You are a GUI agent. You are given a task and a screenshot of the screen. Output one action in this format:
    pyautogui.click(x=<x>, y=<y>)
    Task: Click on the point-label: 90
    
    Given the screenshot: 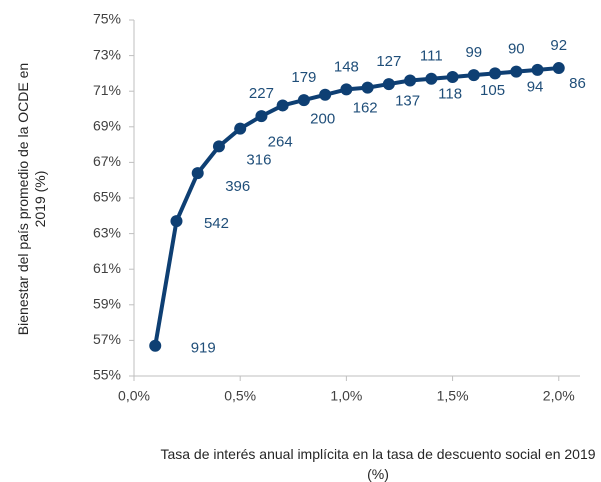 What is the action you would take?
    pyautogui.click(x=516, y=49)
    